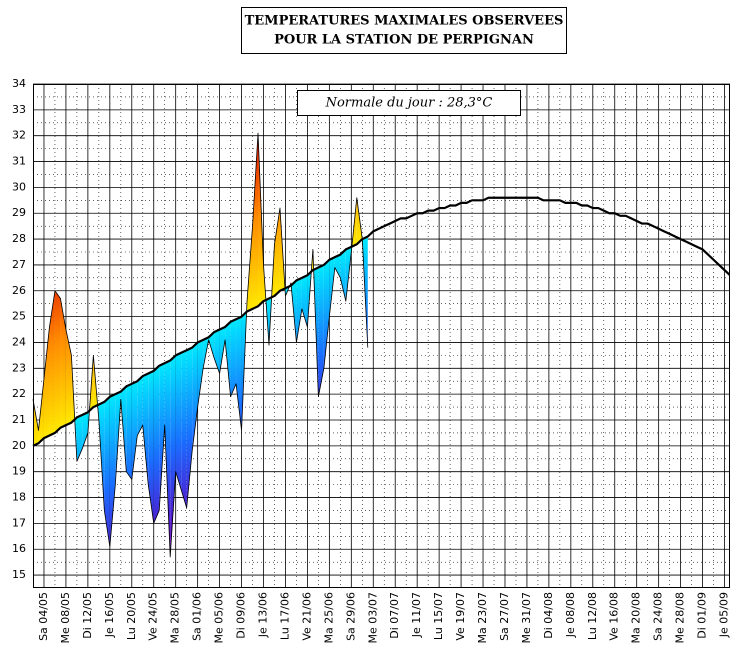 The width and height of the screenshot is (730, 656). I want to click on y-tick-label: 16, so click(19, 548).